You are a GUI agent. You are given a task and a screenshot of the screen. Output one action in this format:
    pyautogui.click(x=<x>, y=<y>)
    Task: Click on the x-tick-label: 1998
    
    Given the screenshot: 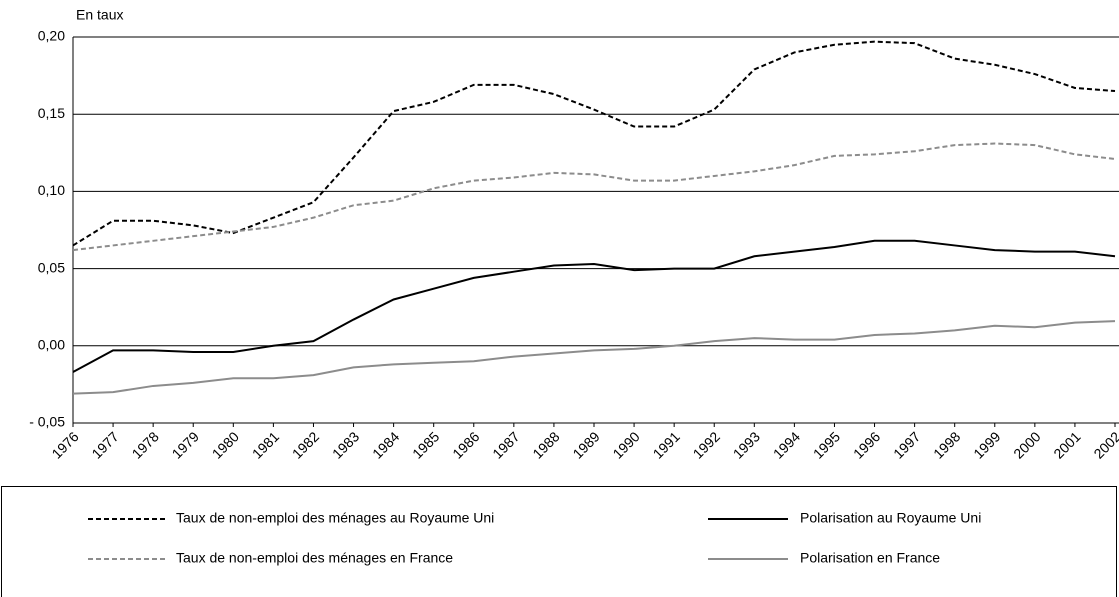 What is the action you would take?
    pyautogui.click(x=946, y=444)
    